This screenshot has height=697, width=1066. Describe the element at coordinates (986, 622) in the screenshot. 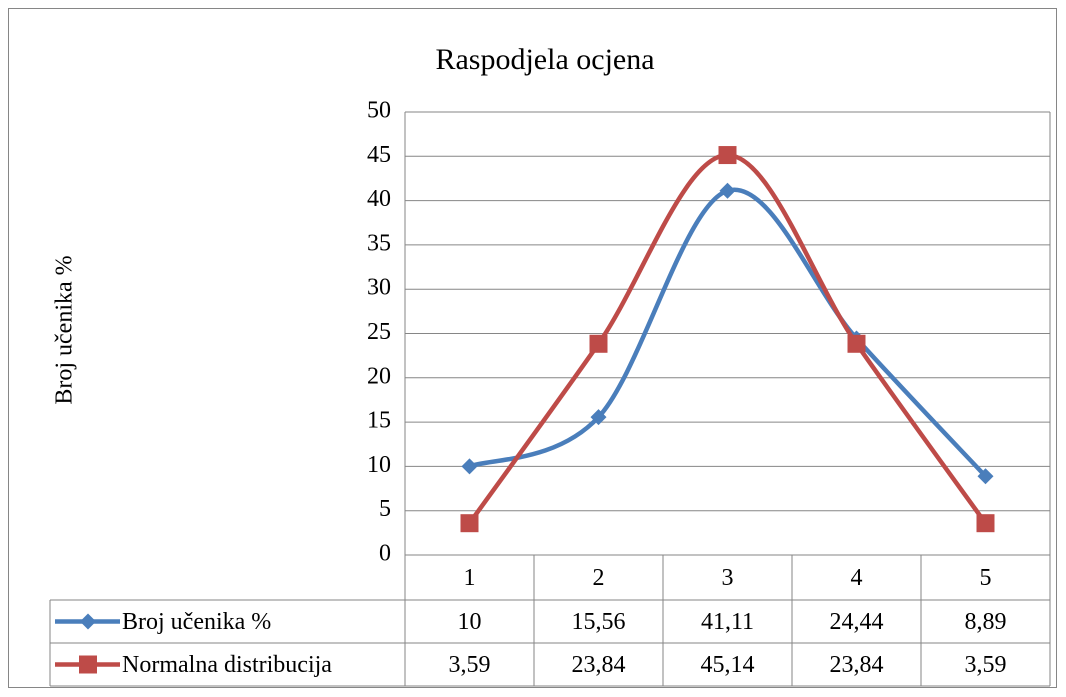

I see `table-value: 8,89` at that location.